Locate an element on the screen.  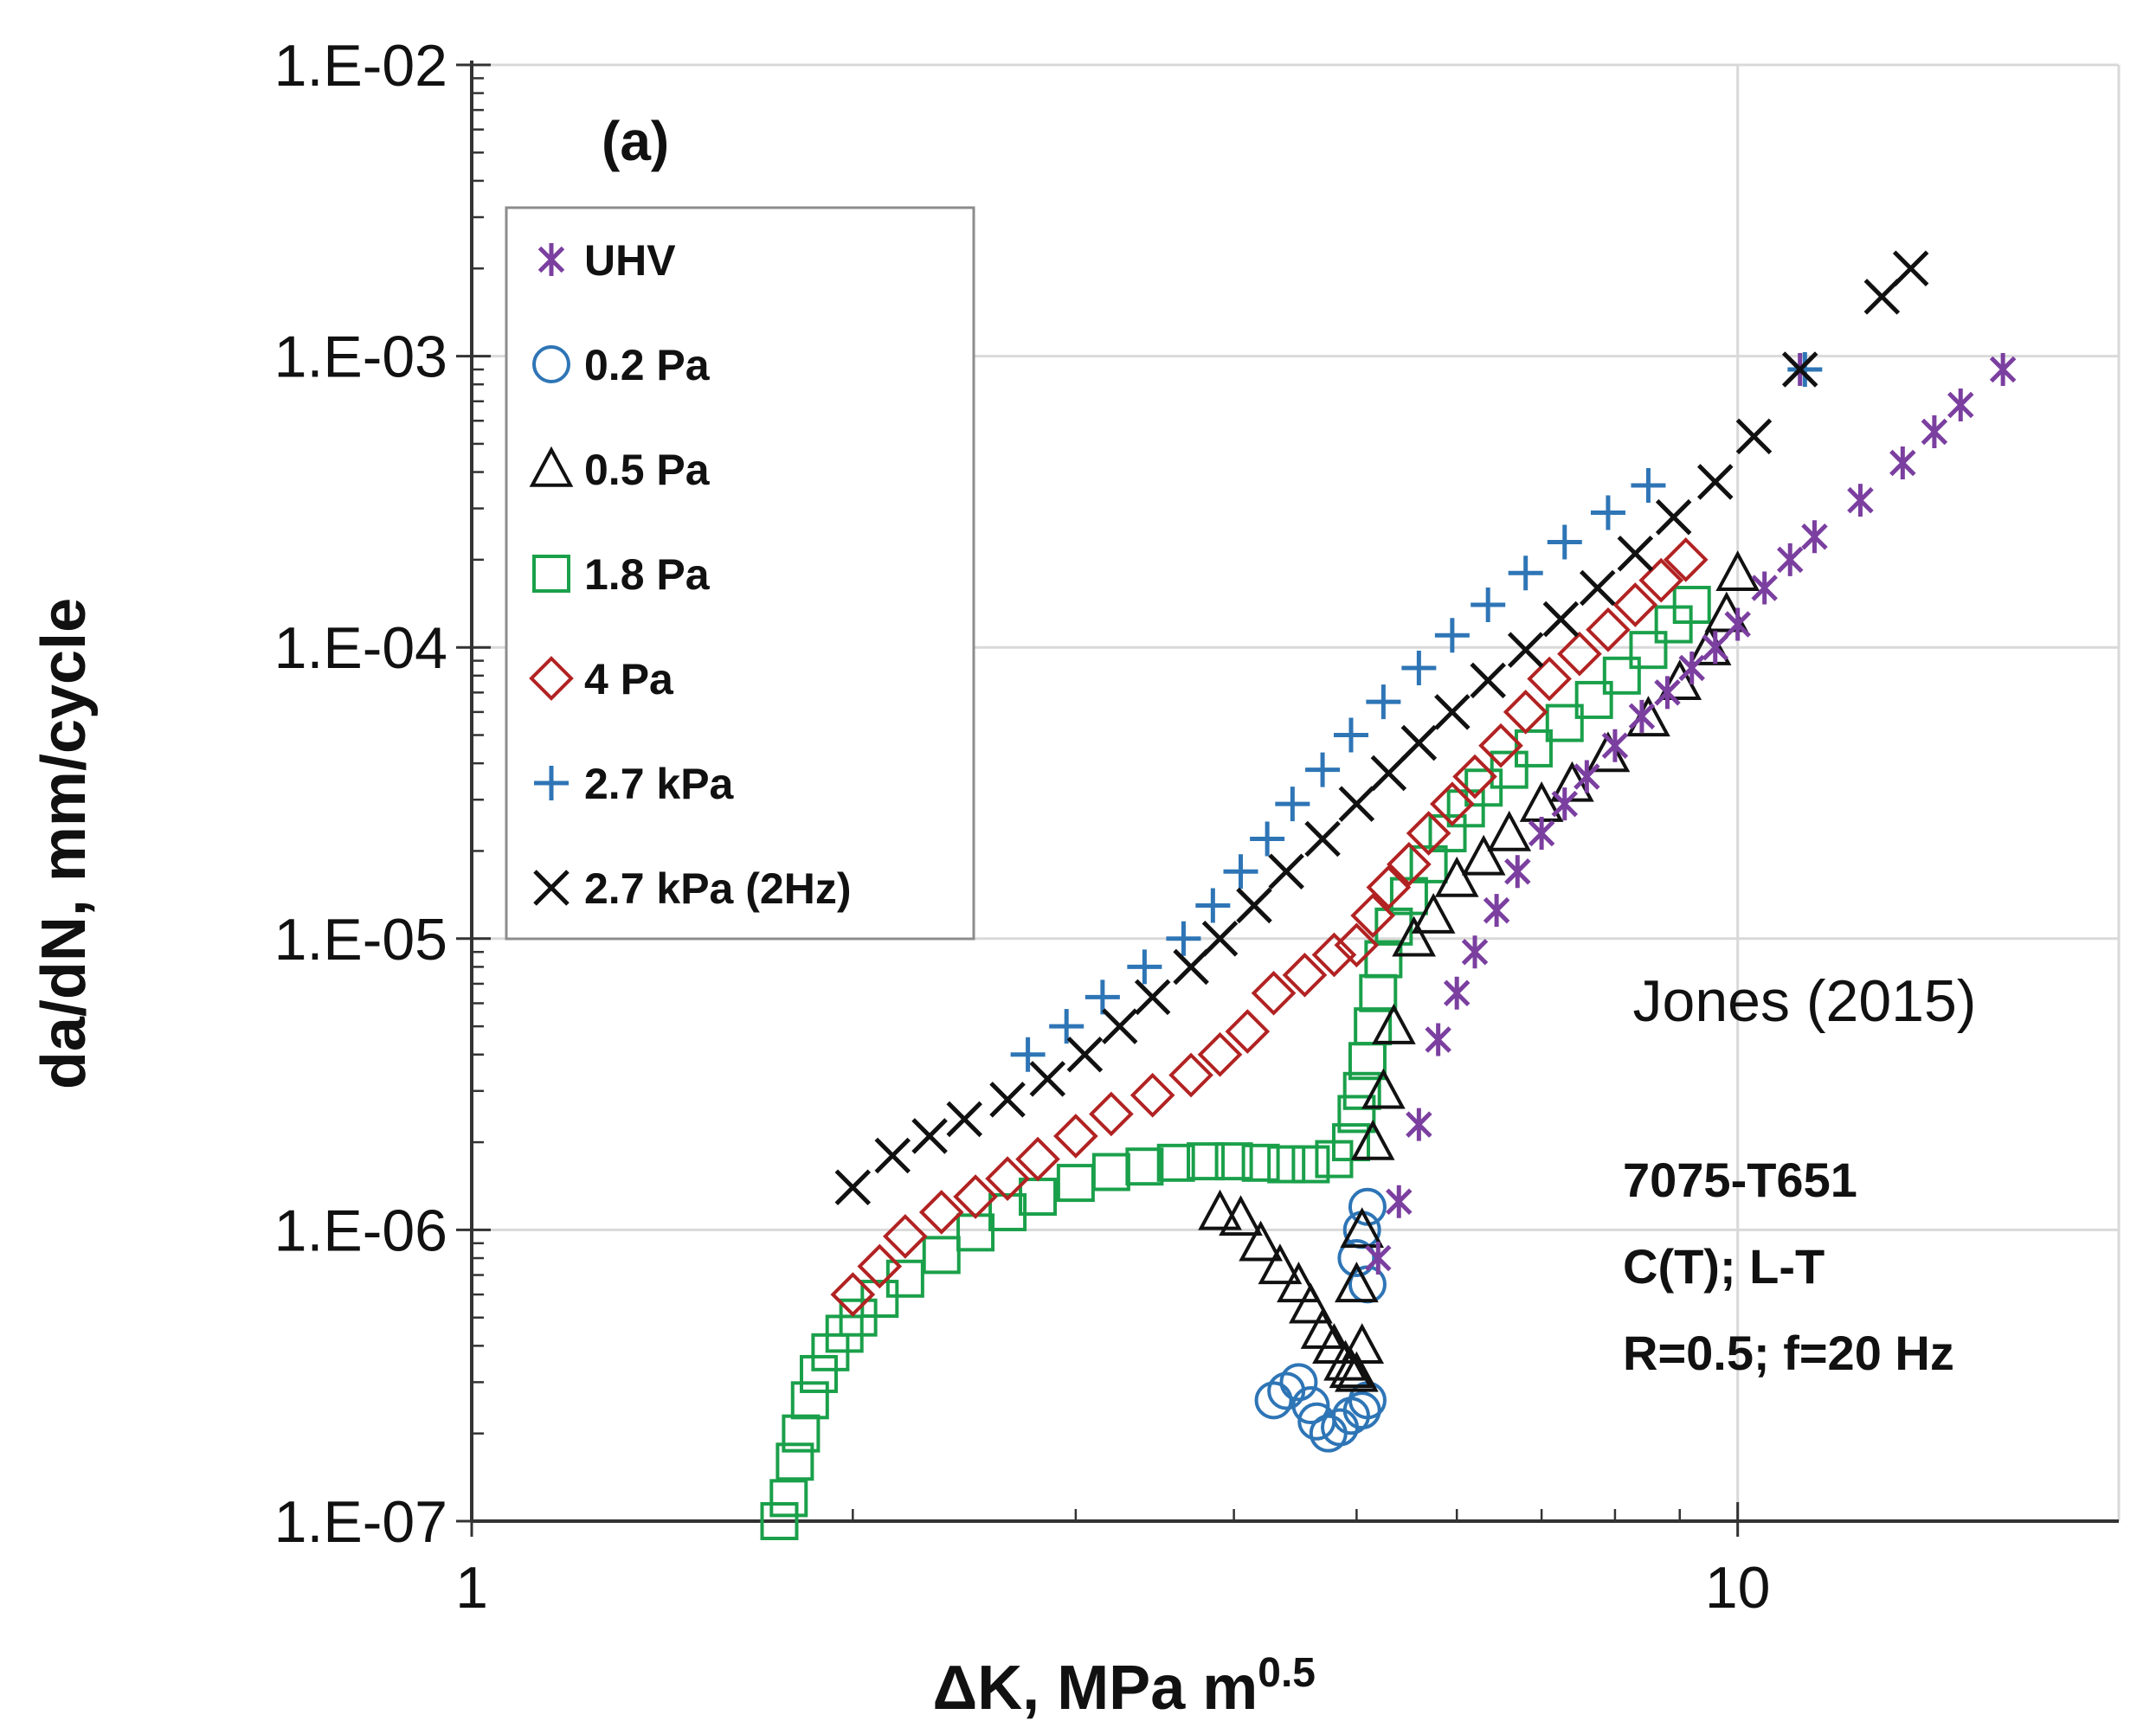
specimen-line-1: 7075-T651 is located at coordinates (1740, 1180).